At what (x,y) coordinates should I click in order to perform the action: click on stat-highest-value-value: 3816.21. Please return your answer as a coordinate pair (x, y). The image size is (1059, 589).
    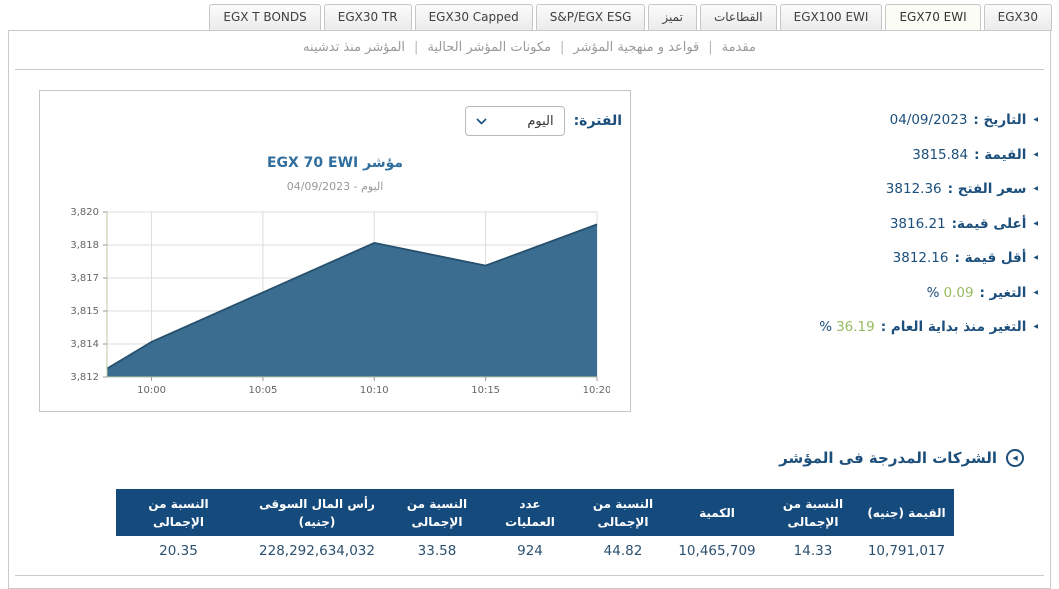
    Looking at the image, I should click on (917, 223).